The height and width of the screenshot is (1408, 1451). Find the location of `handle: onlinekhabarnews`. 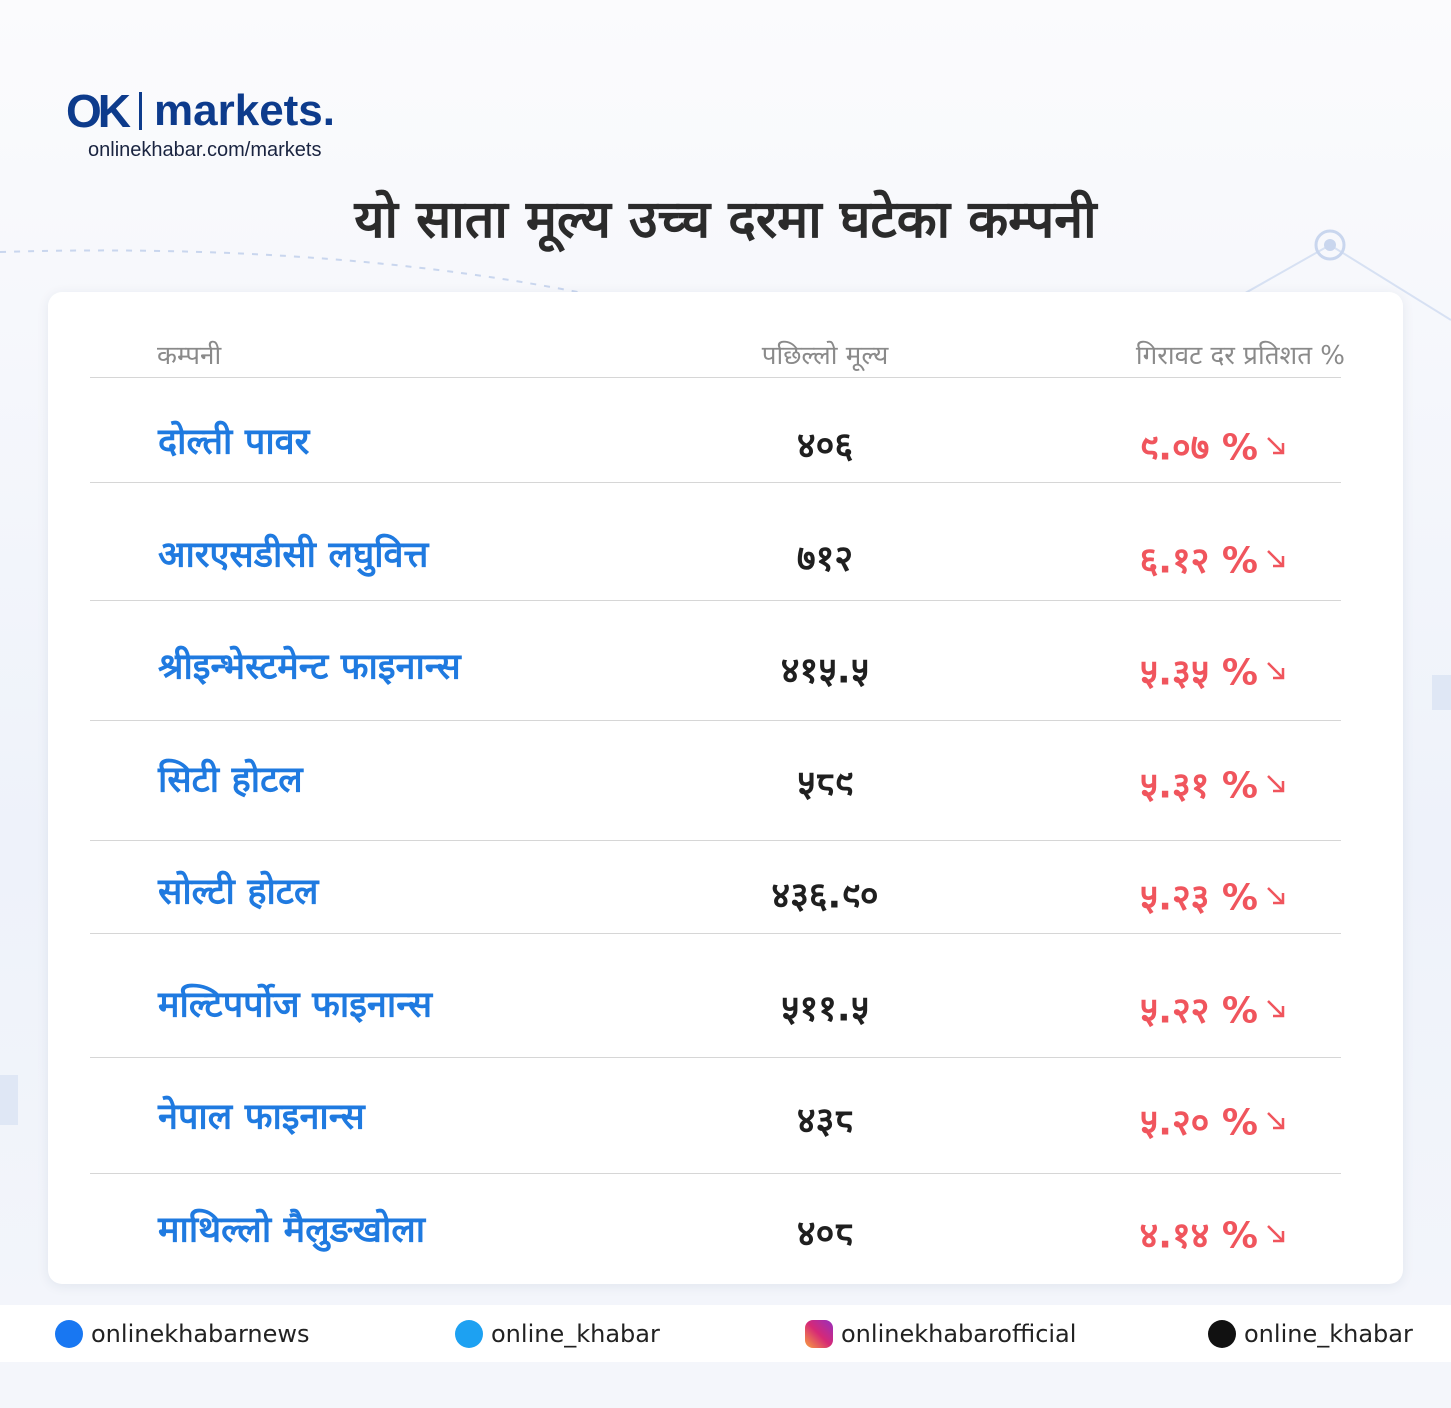

handle: onlinekhabarnews is located at coordinates (200, 1334).